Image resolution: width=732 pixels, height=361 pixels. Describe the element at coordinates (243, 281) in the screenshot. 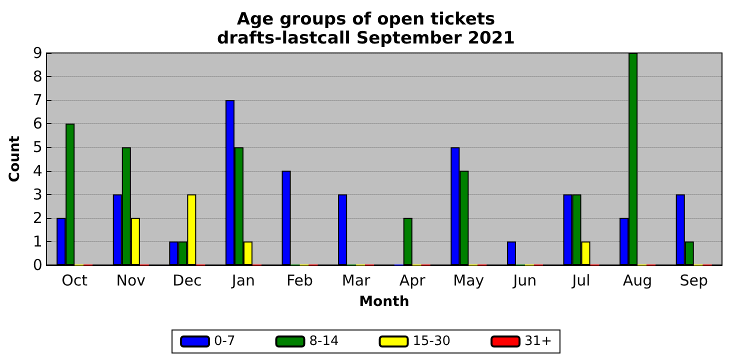

I see `x-tick-label: Jan` at that location.